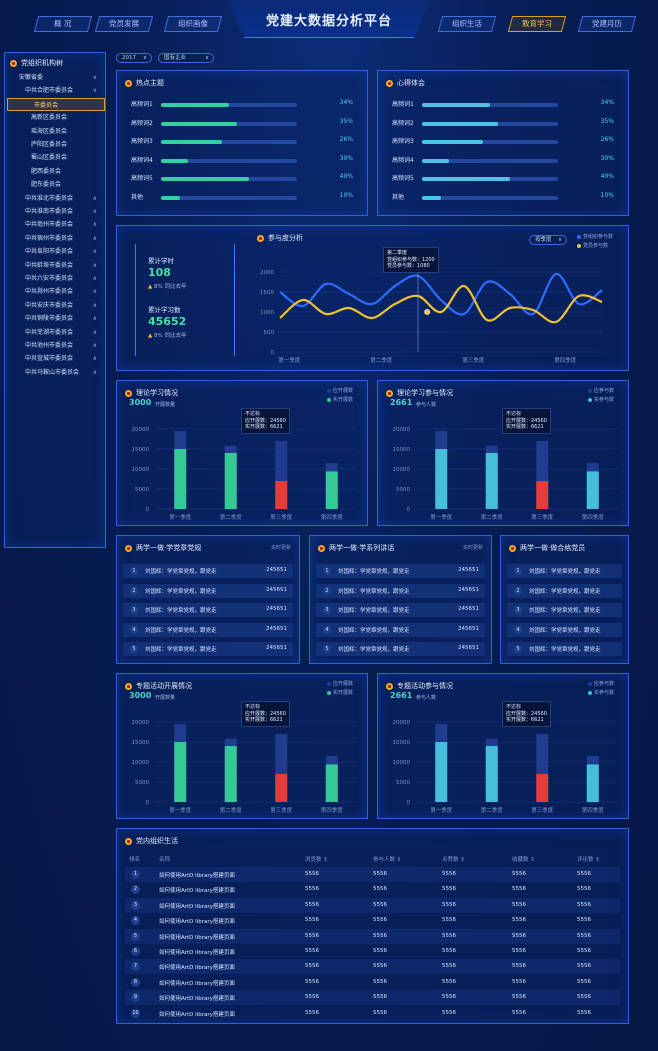 The image size is (658, 1051). Describe the element at coordinates (453, 860) in the screenshot. I see `sortable-column-header: 点赞数 ⇕` at that location.